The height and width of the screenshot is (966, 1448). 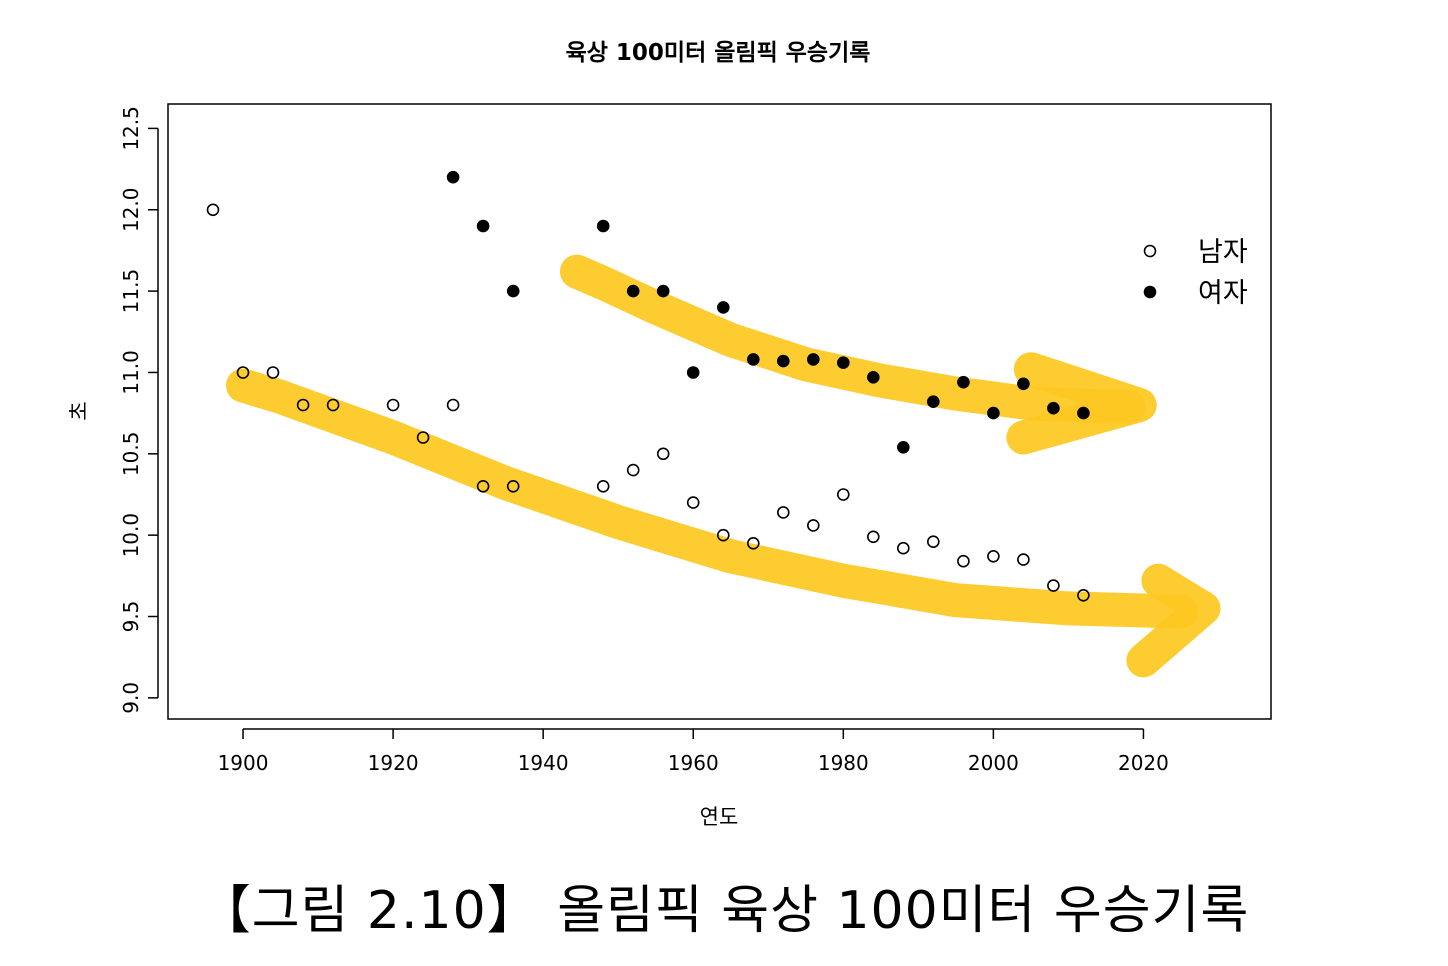 What do you see at coordinates (79, 410) in the screenshot?
I see `y-axis-label: 초` at bounding box center [79, 410].